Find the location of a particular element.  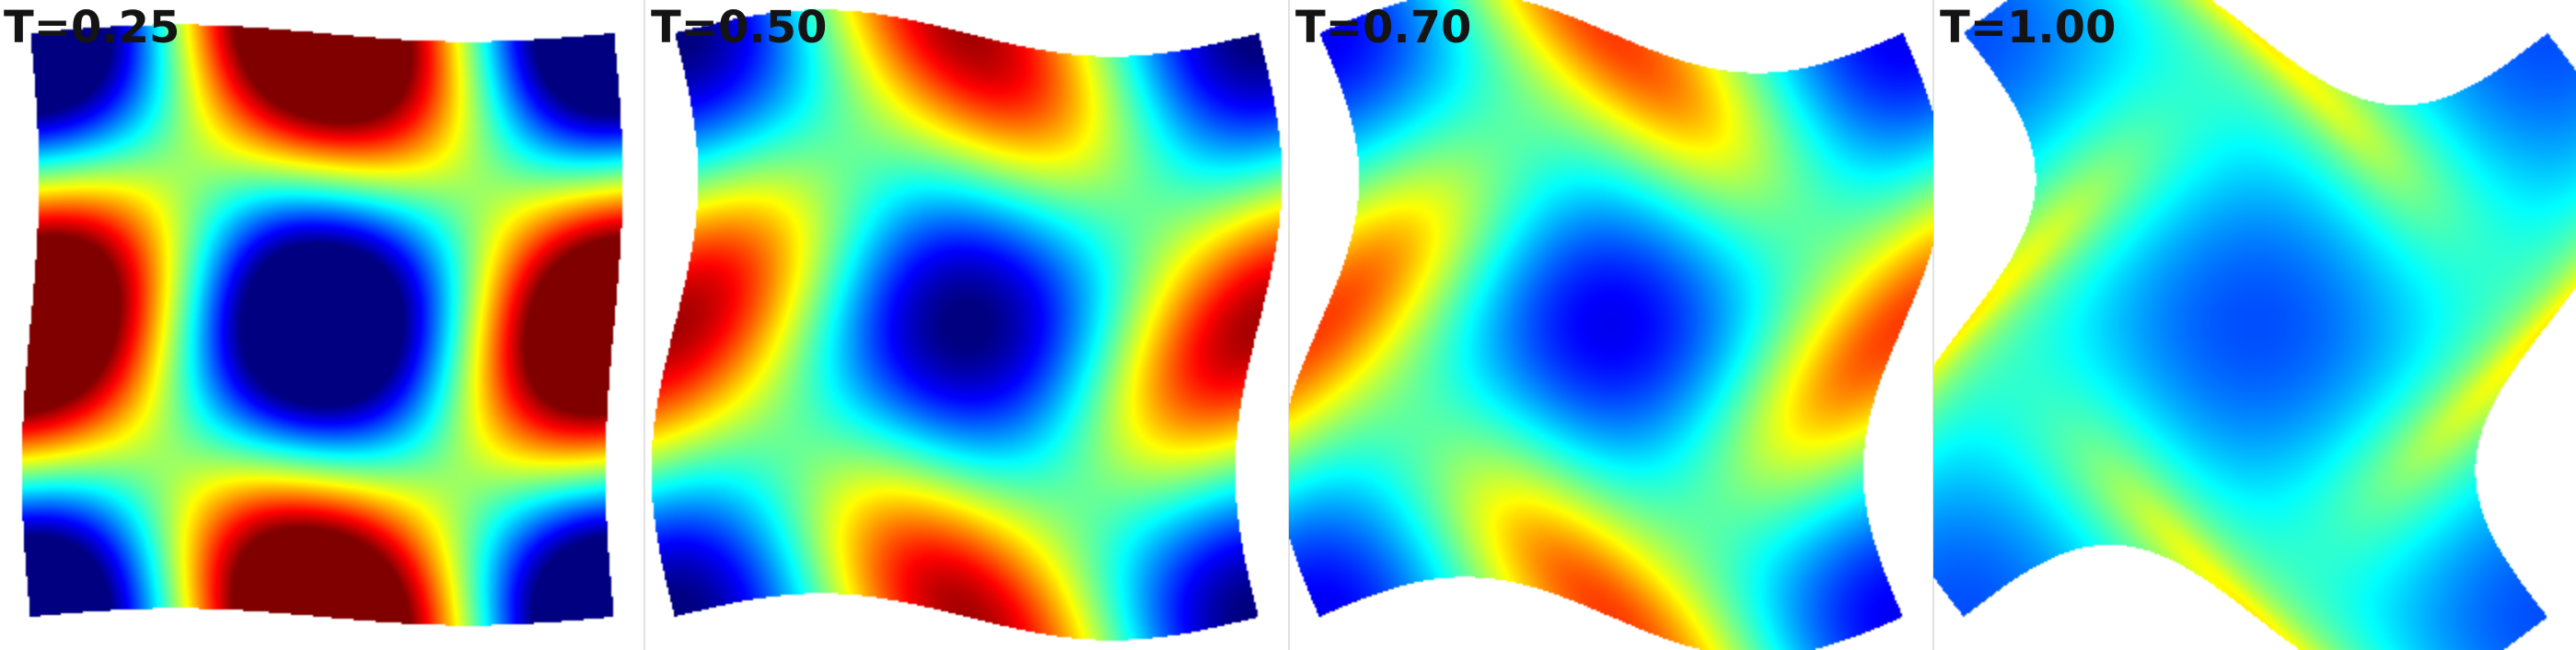

panel-title-3: T=0.70 is located at coordinates (1383, 28).